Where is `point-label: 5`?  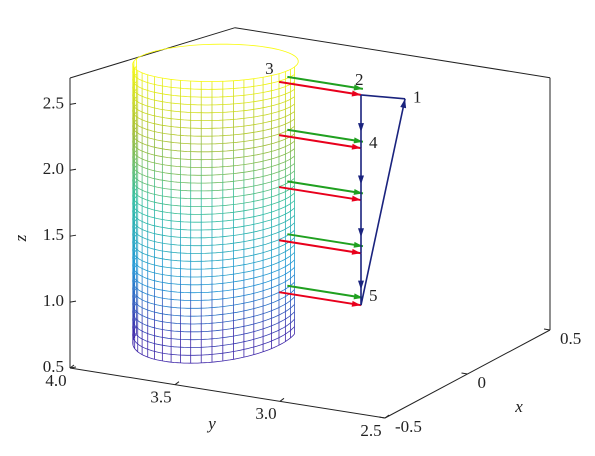 point-label: 5 is located at coordinates (373, 295).